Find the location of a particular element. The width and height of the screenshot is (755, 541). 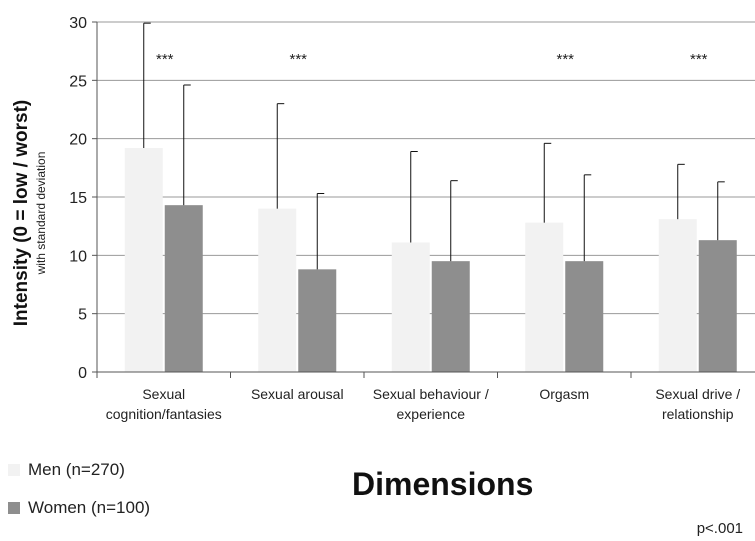

y-axis-title: Intensity (0 = low / worst) is located at coordinates (21, 213).